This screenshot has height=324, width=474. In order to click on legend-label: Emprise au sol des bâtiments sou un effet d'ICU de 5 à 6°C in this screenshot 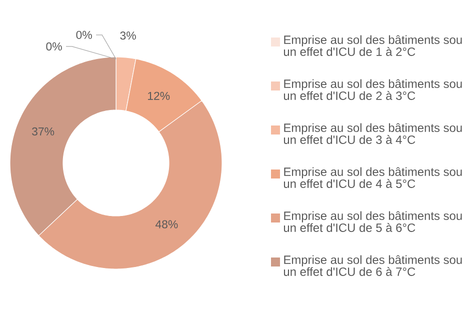, I will do `click(373, 221)`.